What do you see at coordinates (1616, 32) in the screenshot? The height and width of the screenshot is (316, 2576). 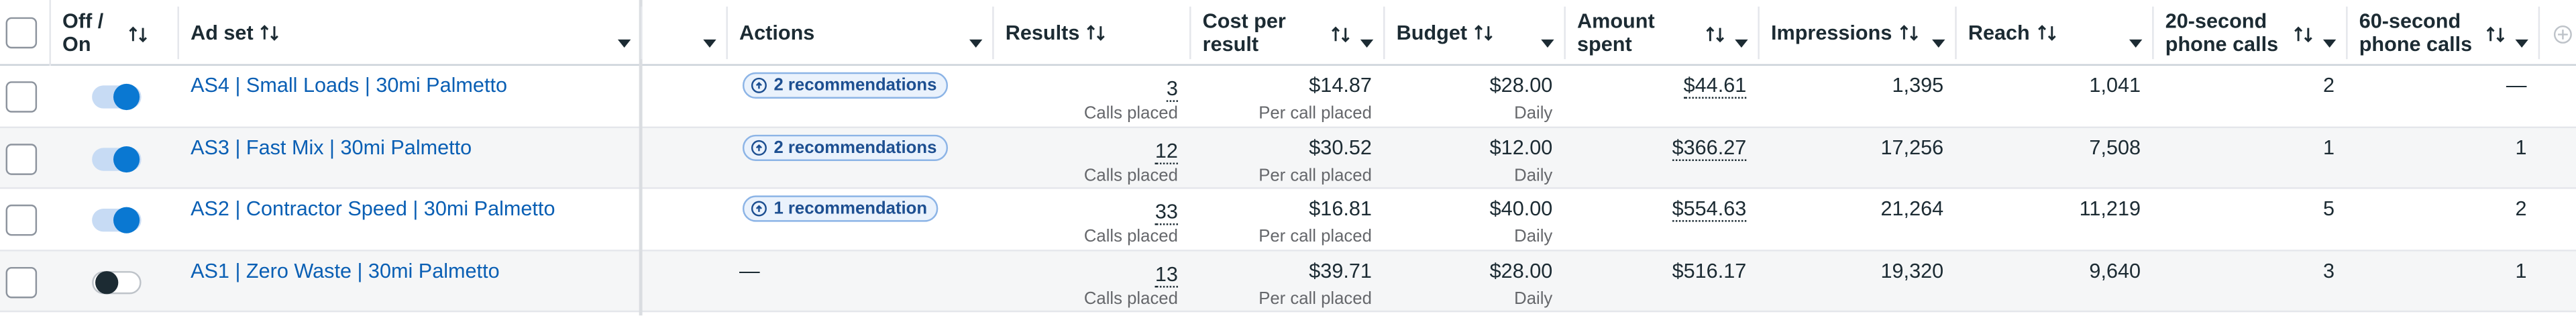 I see `column-label: Amount spent` at bounding box center [1616, 32].